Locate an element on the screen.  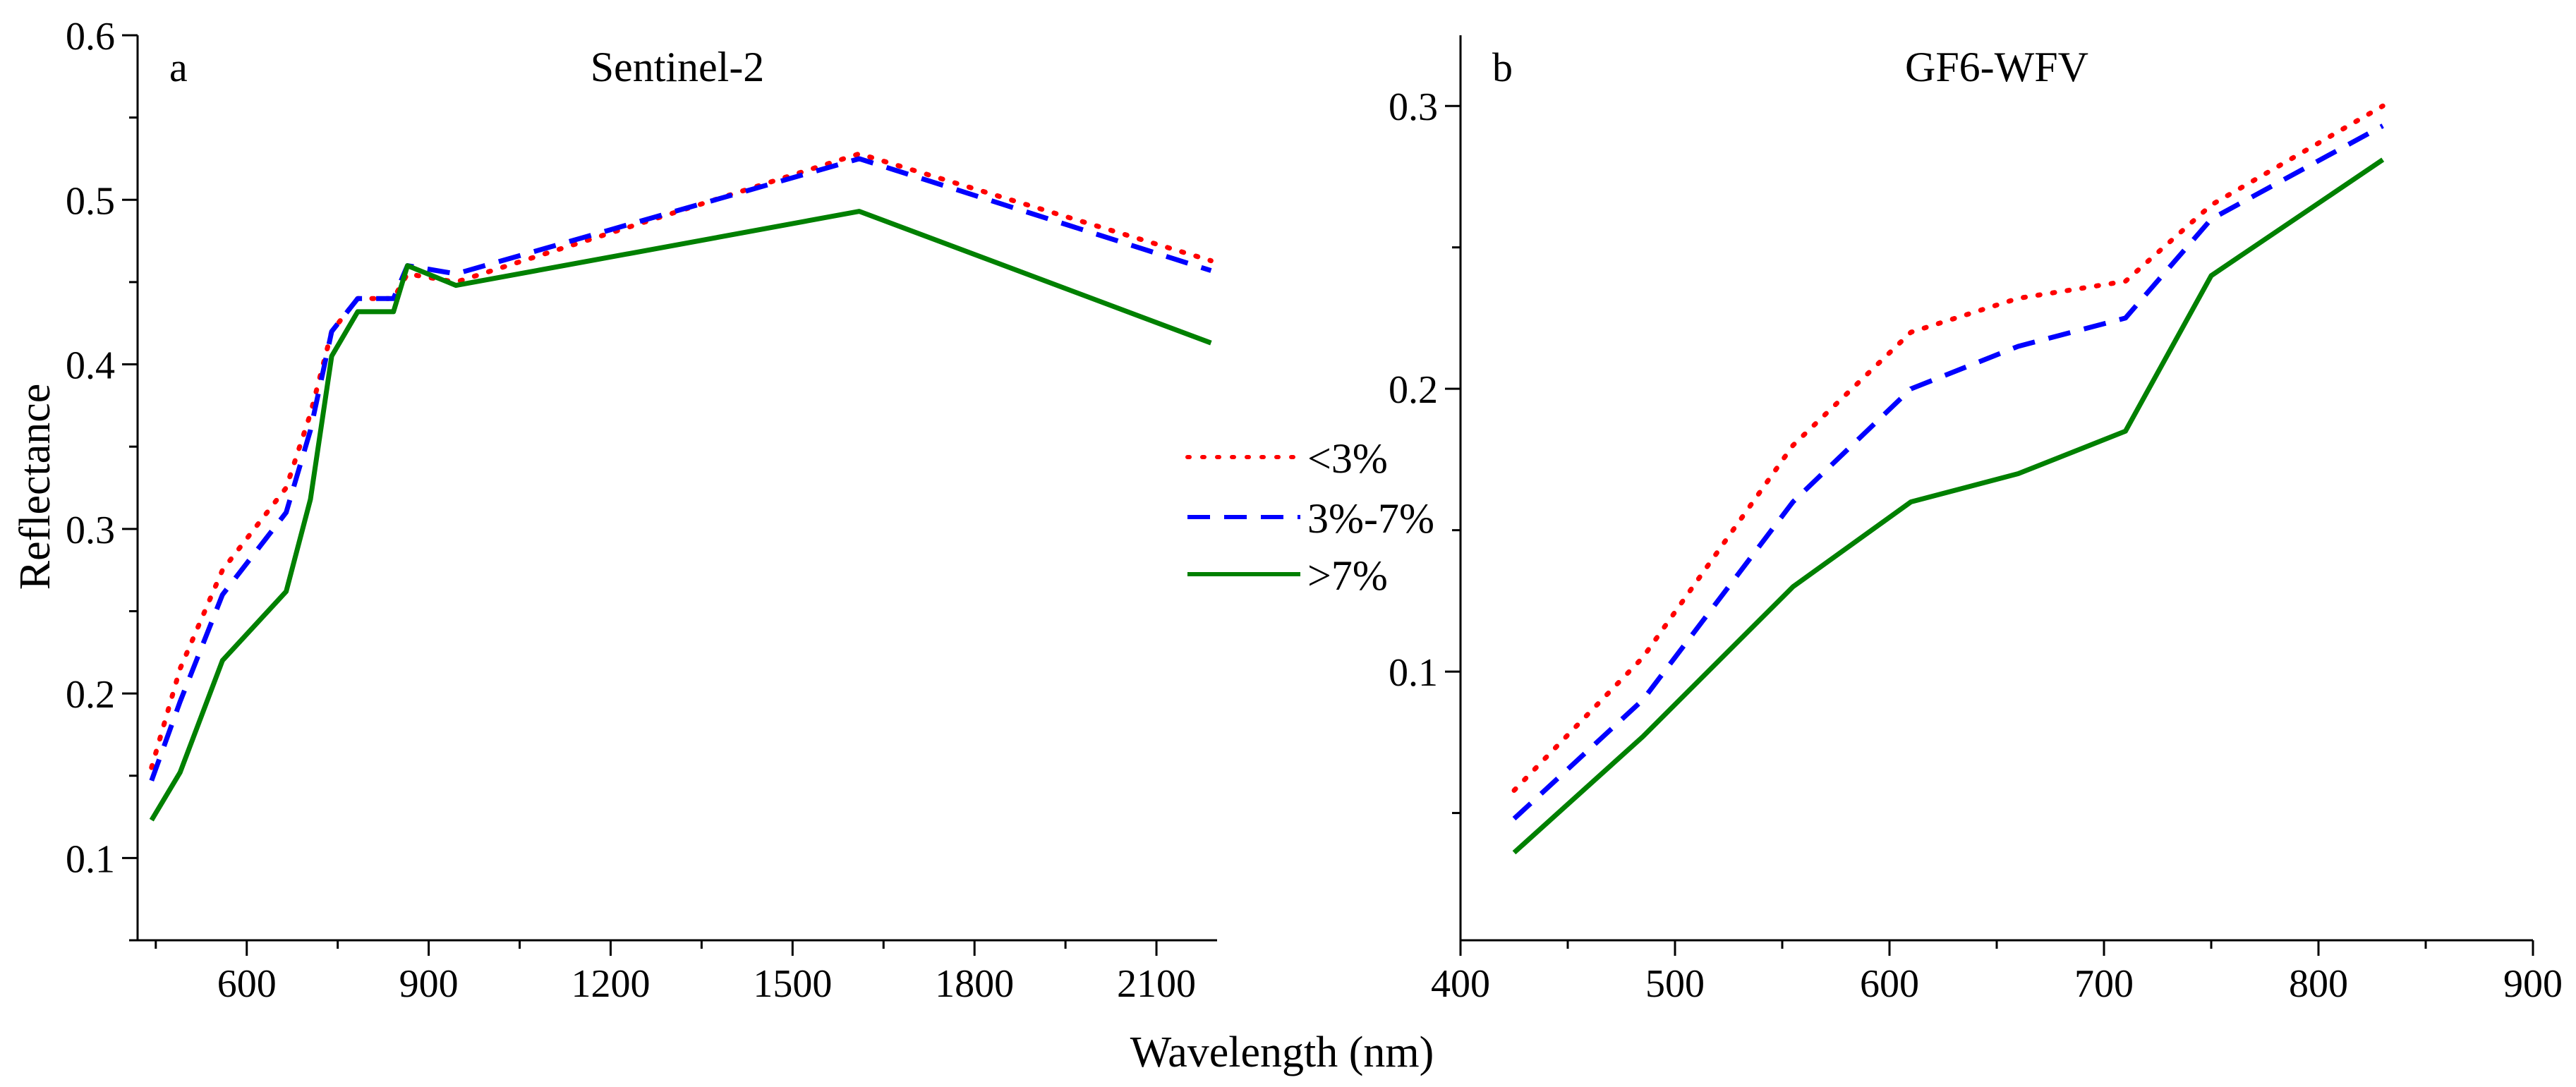
panel-letter-b: b is located at coordinates (1503, 67).